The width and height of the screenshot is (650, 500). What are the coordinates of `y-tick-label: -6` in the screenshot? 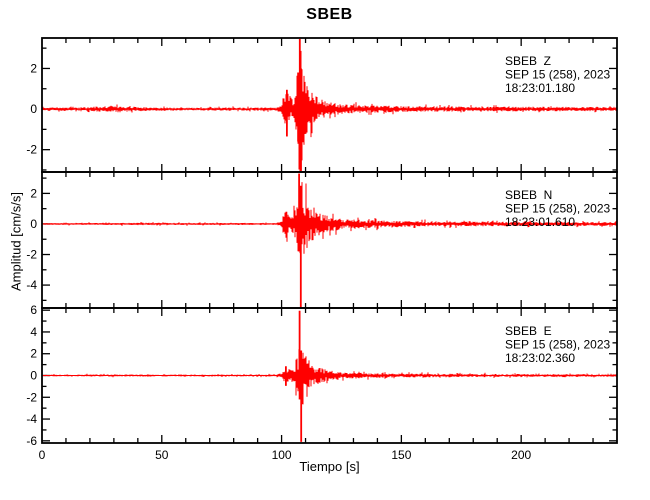 It's located at (31, 441).